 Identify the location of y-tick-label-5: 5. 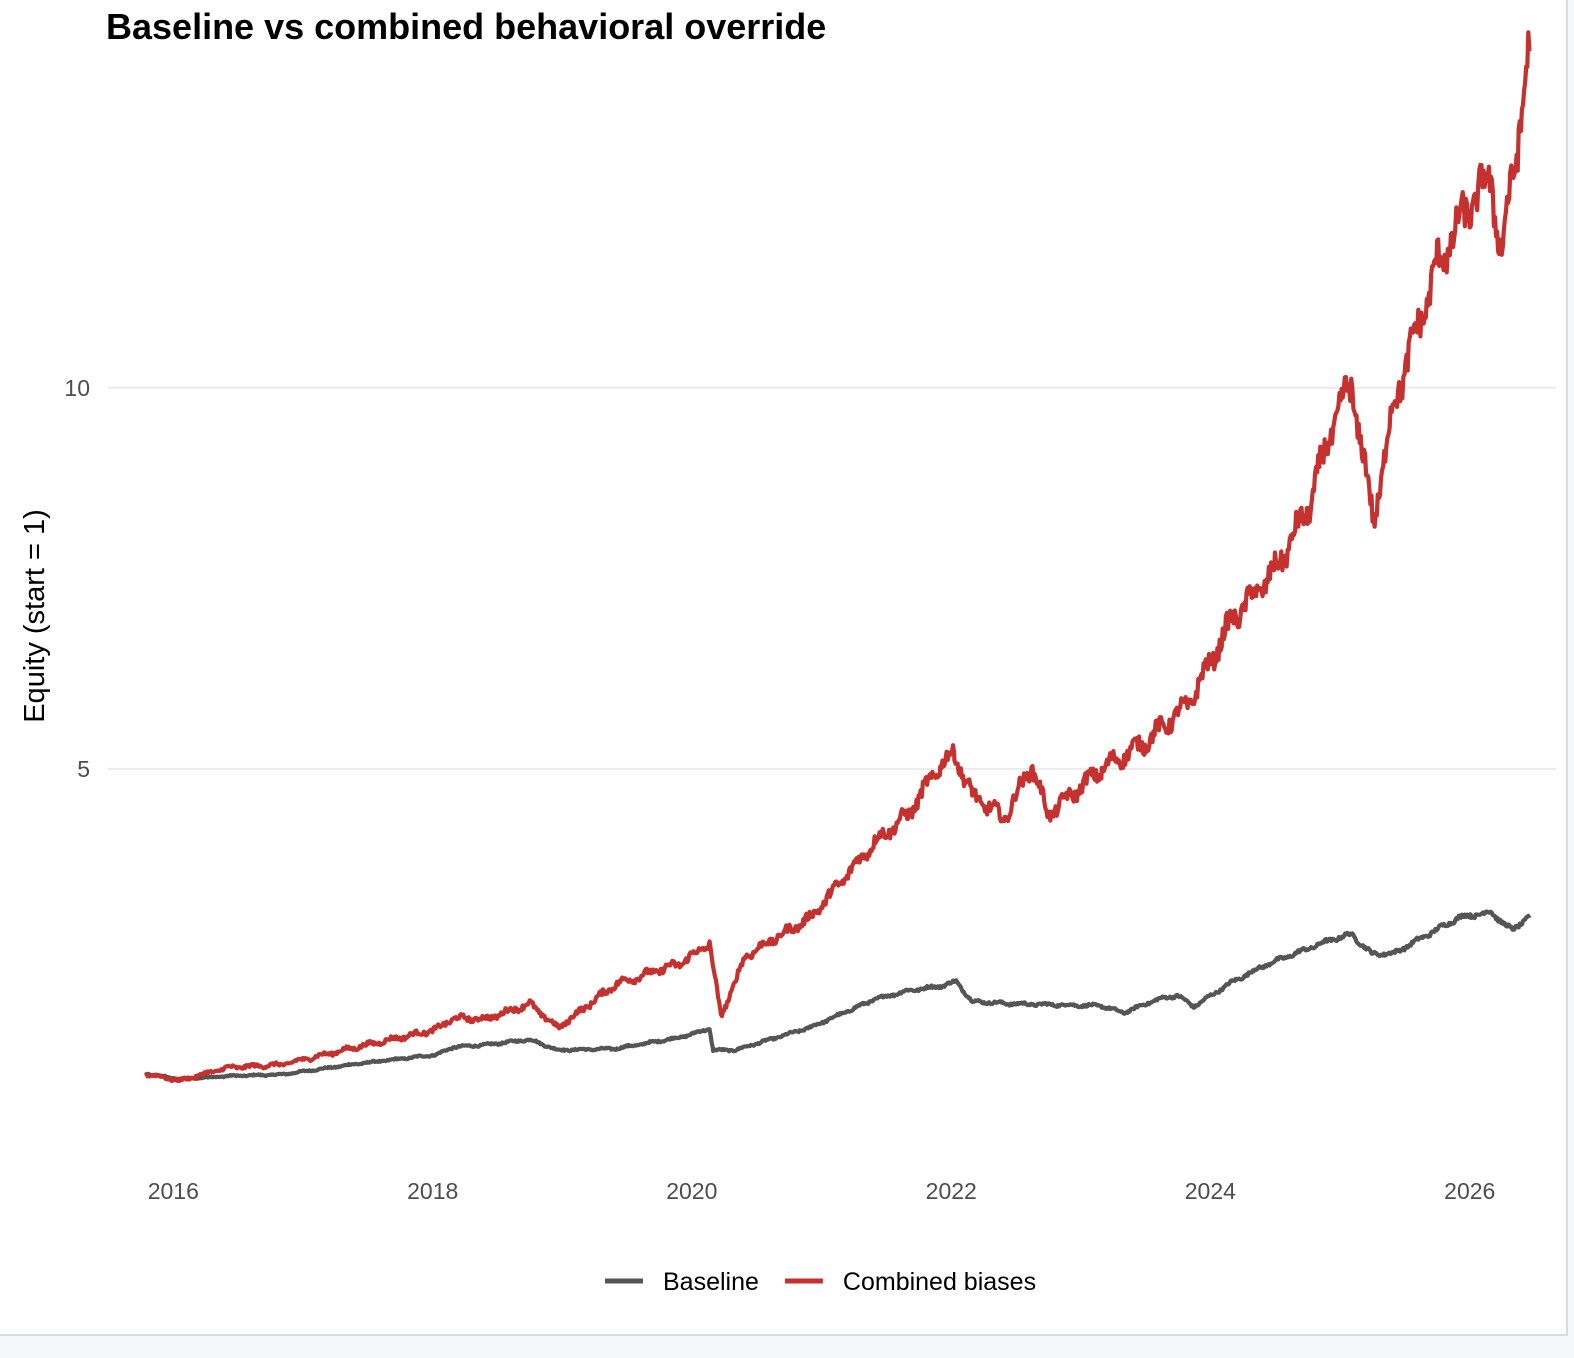
(83, 769).